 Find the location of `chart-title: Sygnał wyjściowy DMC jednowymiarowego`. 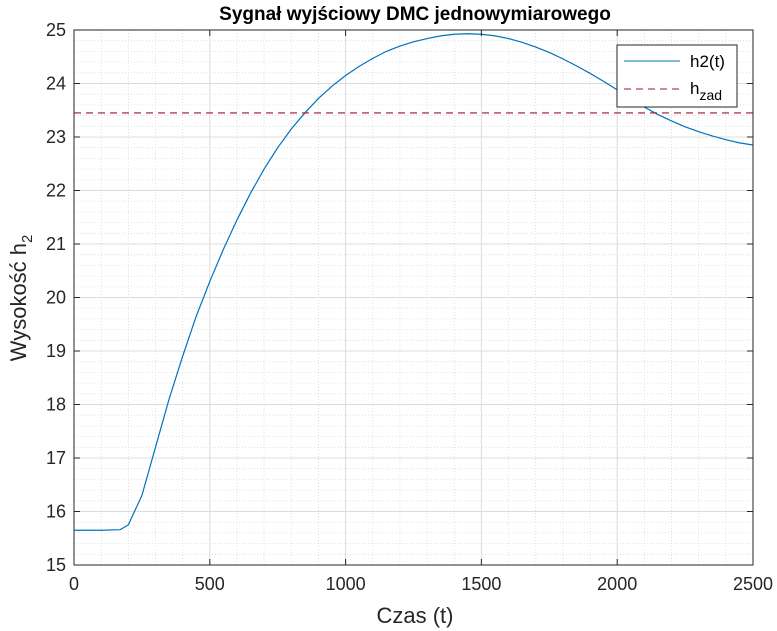

chart-title: Sygnał wyjściowy DMC jednowymiarowego is located at coordinates (415, 14).